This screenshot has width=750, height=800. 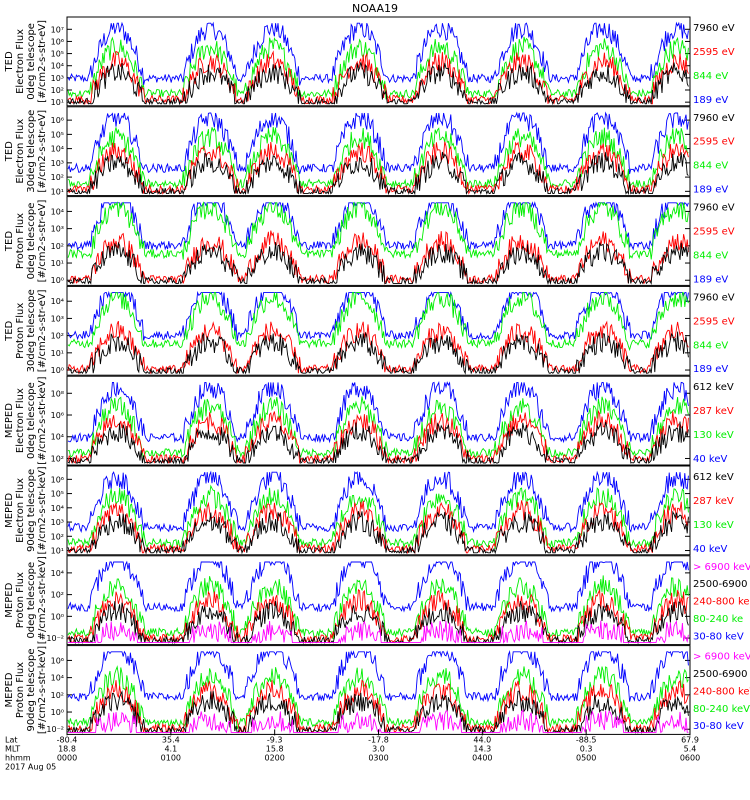 What do you see at coordinates (482, 739) in the screenshot?
I see `x-tick-lat: 44.0` at bounding box center [482, 739].